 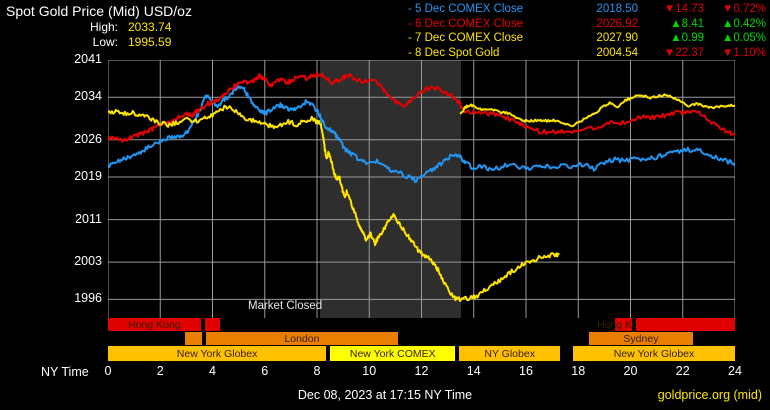 I want to click on x-axis-tick-label: 16, so click(x=526, y=371).